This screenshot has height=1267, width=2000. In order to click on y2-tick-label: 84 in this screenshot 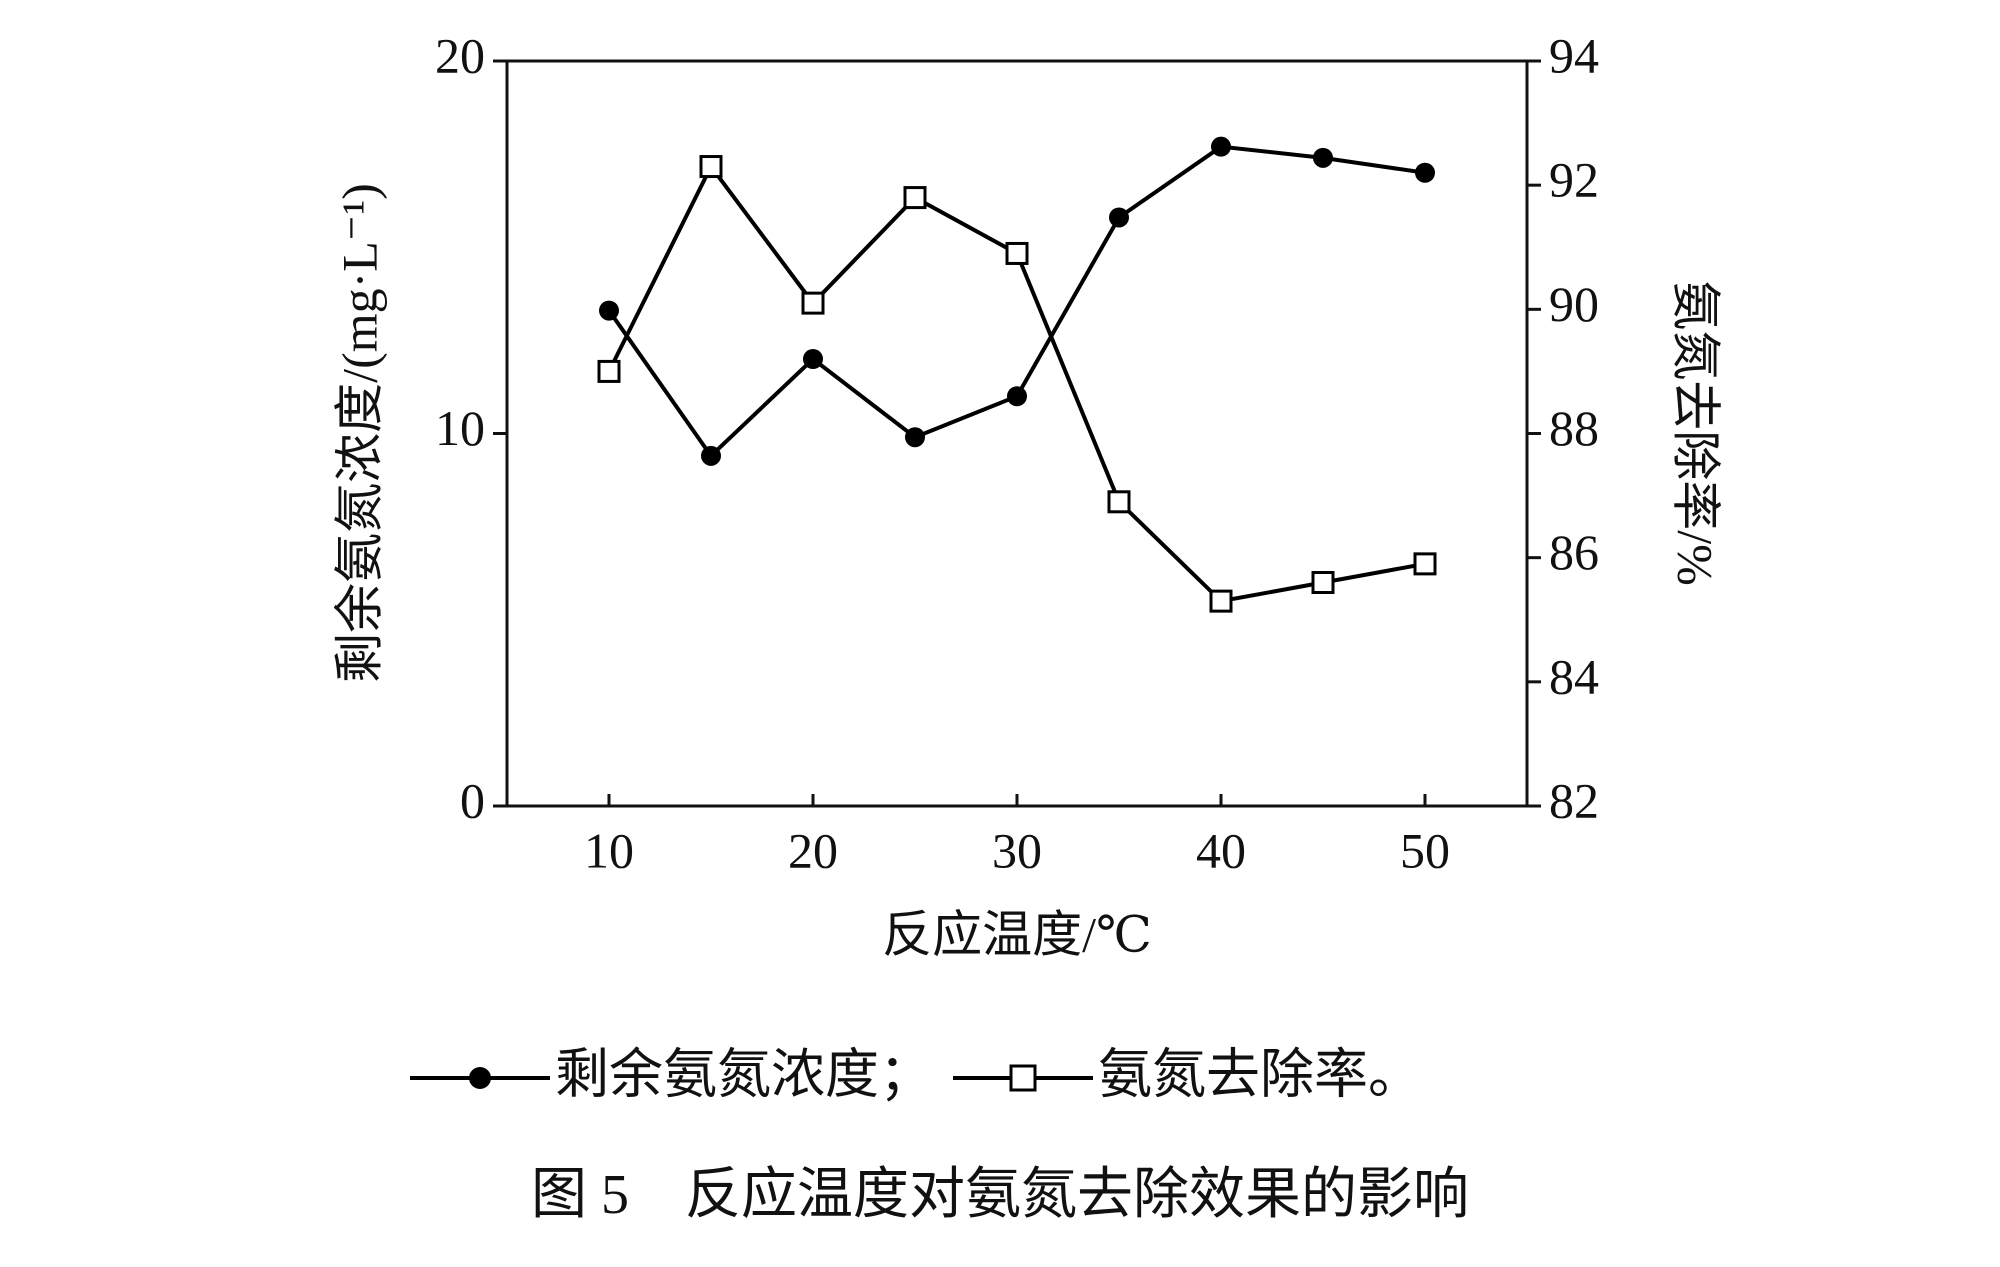, I will do `click(1574, 676)`.